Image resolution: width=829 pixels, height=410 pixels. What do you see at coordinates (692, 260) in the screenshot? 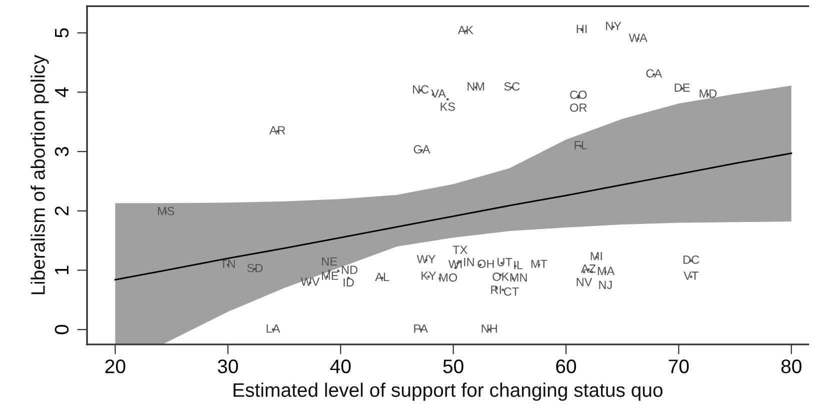
I see `data-label: DC` at bounding box center [692, 260].